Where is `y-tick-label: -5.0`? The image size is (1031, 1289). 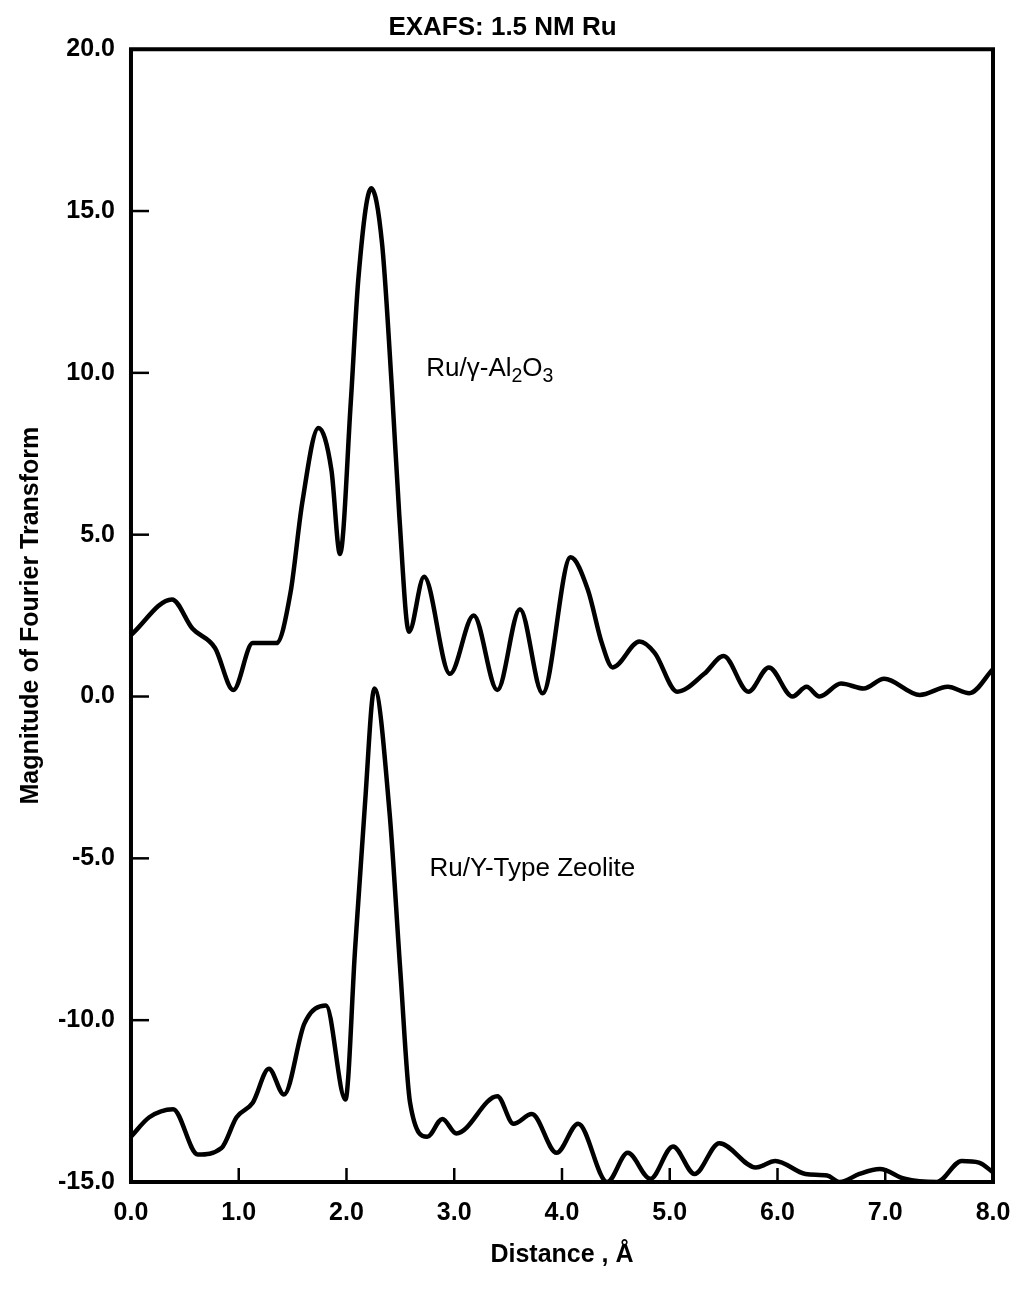
y-tick-label: -5.0 is located at coordinates (93, 856).